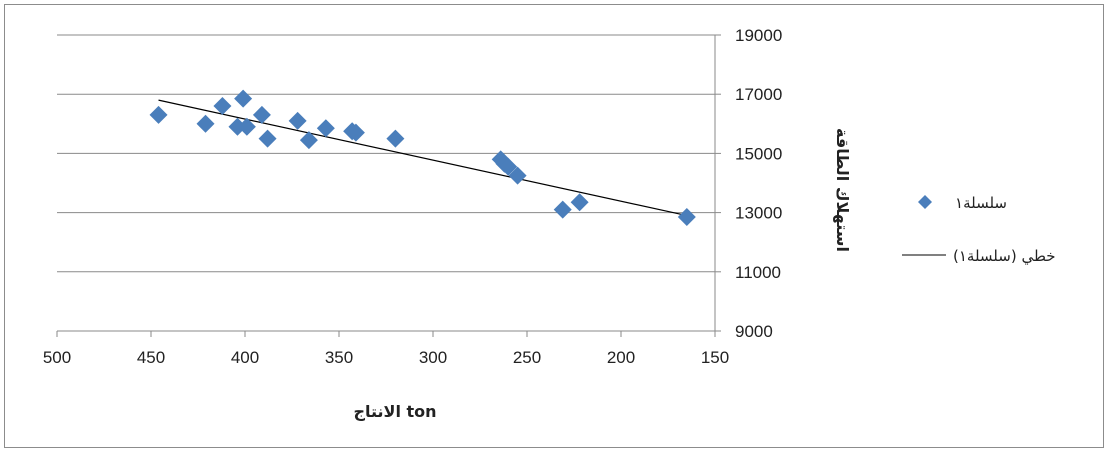  Describe the element at coordinates (758, 213) in the screenshot. I see `y-tick-label: 13000` at that location.